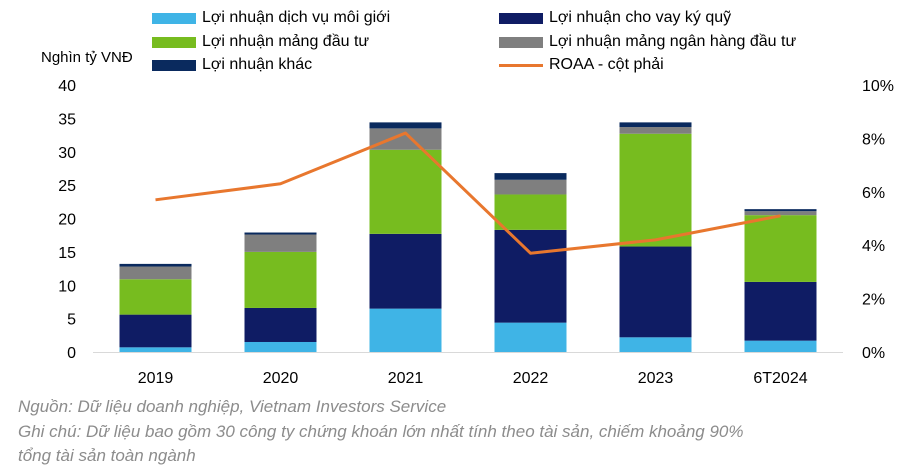 This screenshot has width=916, height=469. I want to click on legend-item-roaa: ROAA - cột phải, so click(581, 65).